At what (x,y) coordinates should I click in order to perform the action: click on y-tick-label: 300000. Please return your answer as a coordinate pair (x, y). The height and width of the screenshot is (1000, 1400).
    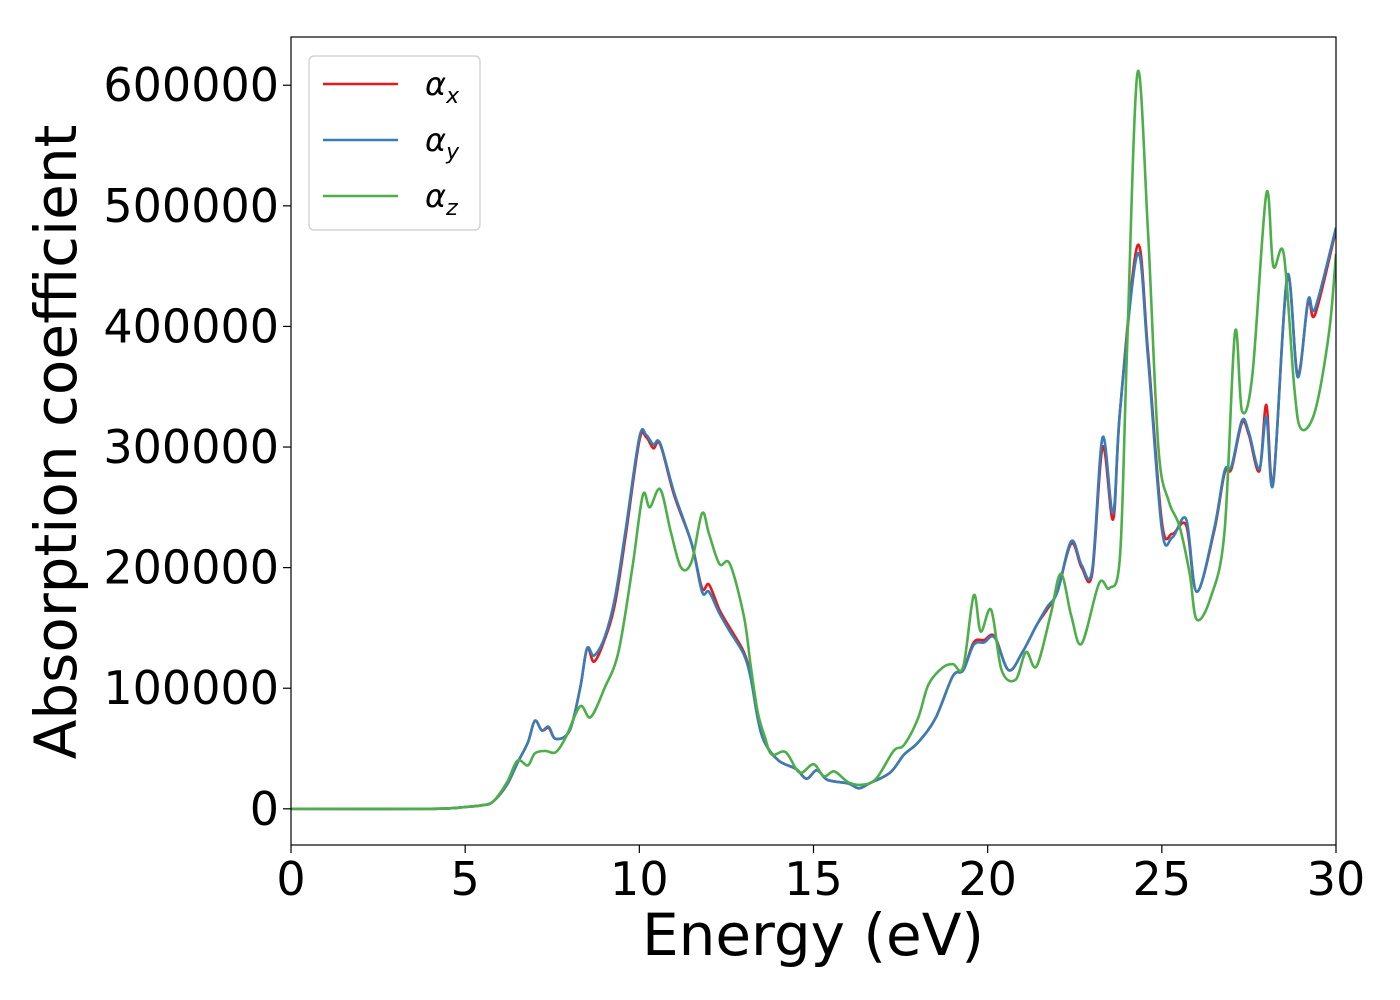
    Looking at the image, I should click on (191, 447).